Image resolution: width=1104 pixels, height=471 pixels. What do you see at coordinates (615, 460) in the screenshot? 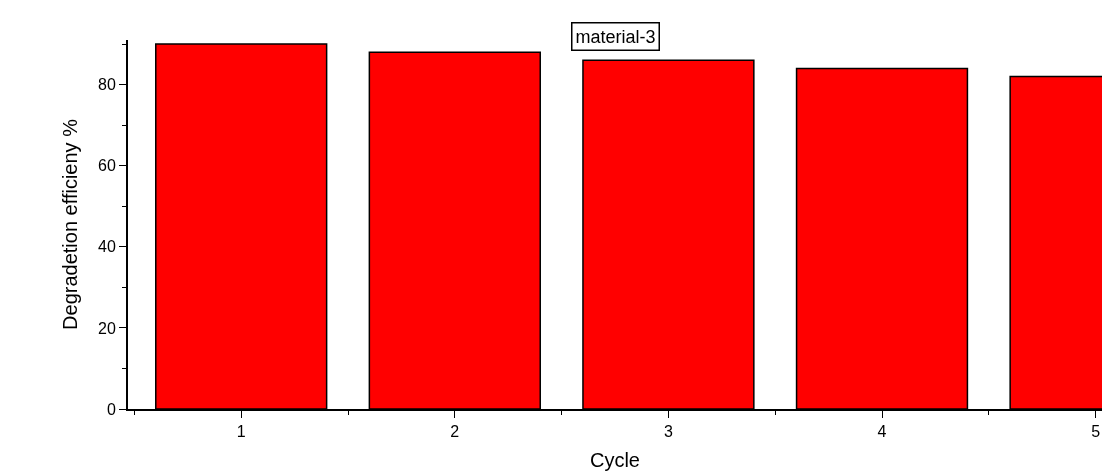
I see `x-axis-title: Cycle` at bounding box center [615, 460].